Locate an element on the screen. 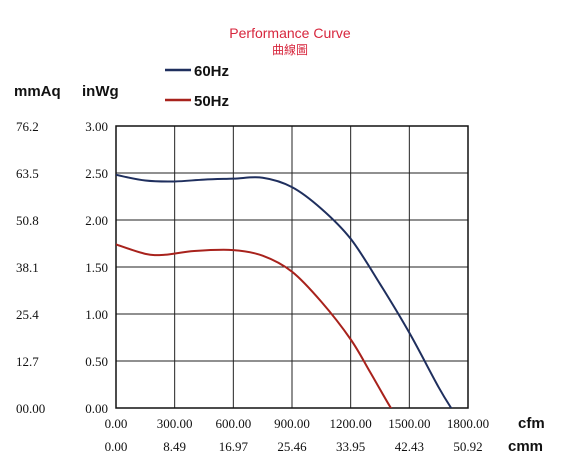 The height and width of the screenshot is (458, 581). chart-subtitle: 曲線圖 is located at coordinates (290, 49).